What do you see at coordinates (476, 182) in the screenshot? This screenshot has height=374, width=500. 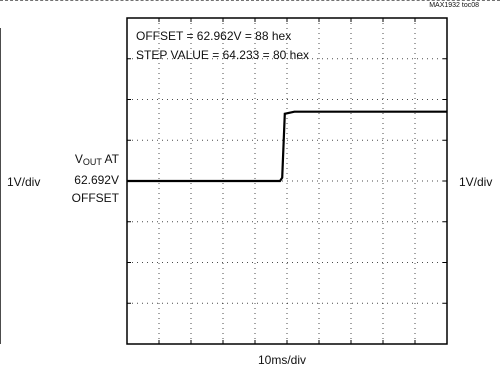 I see `right-scale-label: 1V/div` at bounding box center [476, 182].